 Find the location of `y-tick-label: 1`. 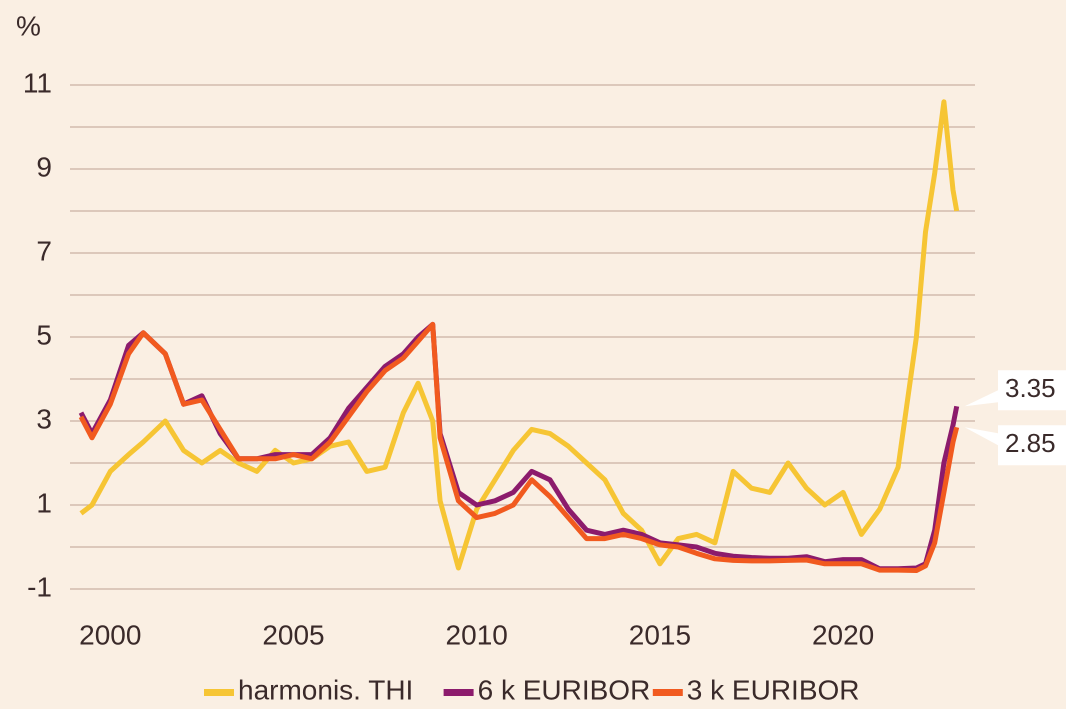

y-tick-label: 1 is located at coordinates (44, 502).